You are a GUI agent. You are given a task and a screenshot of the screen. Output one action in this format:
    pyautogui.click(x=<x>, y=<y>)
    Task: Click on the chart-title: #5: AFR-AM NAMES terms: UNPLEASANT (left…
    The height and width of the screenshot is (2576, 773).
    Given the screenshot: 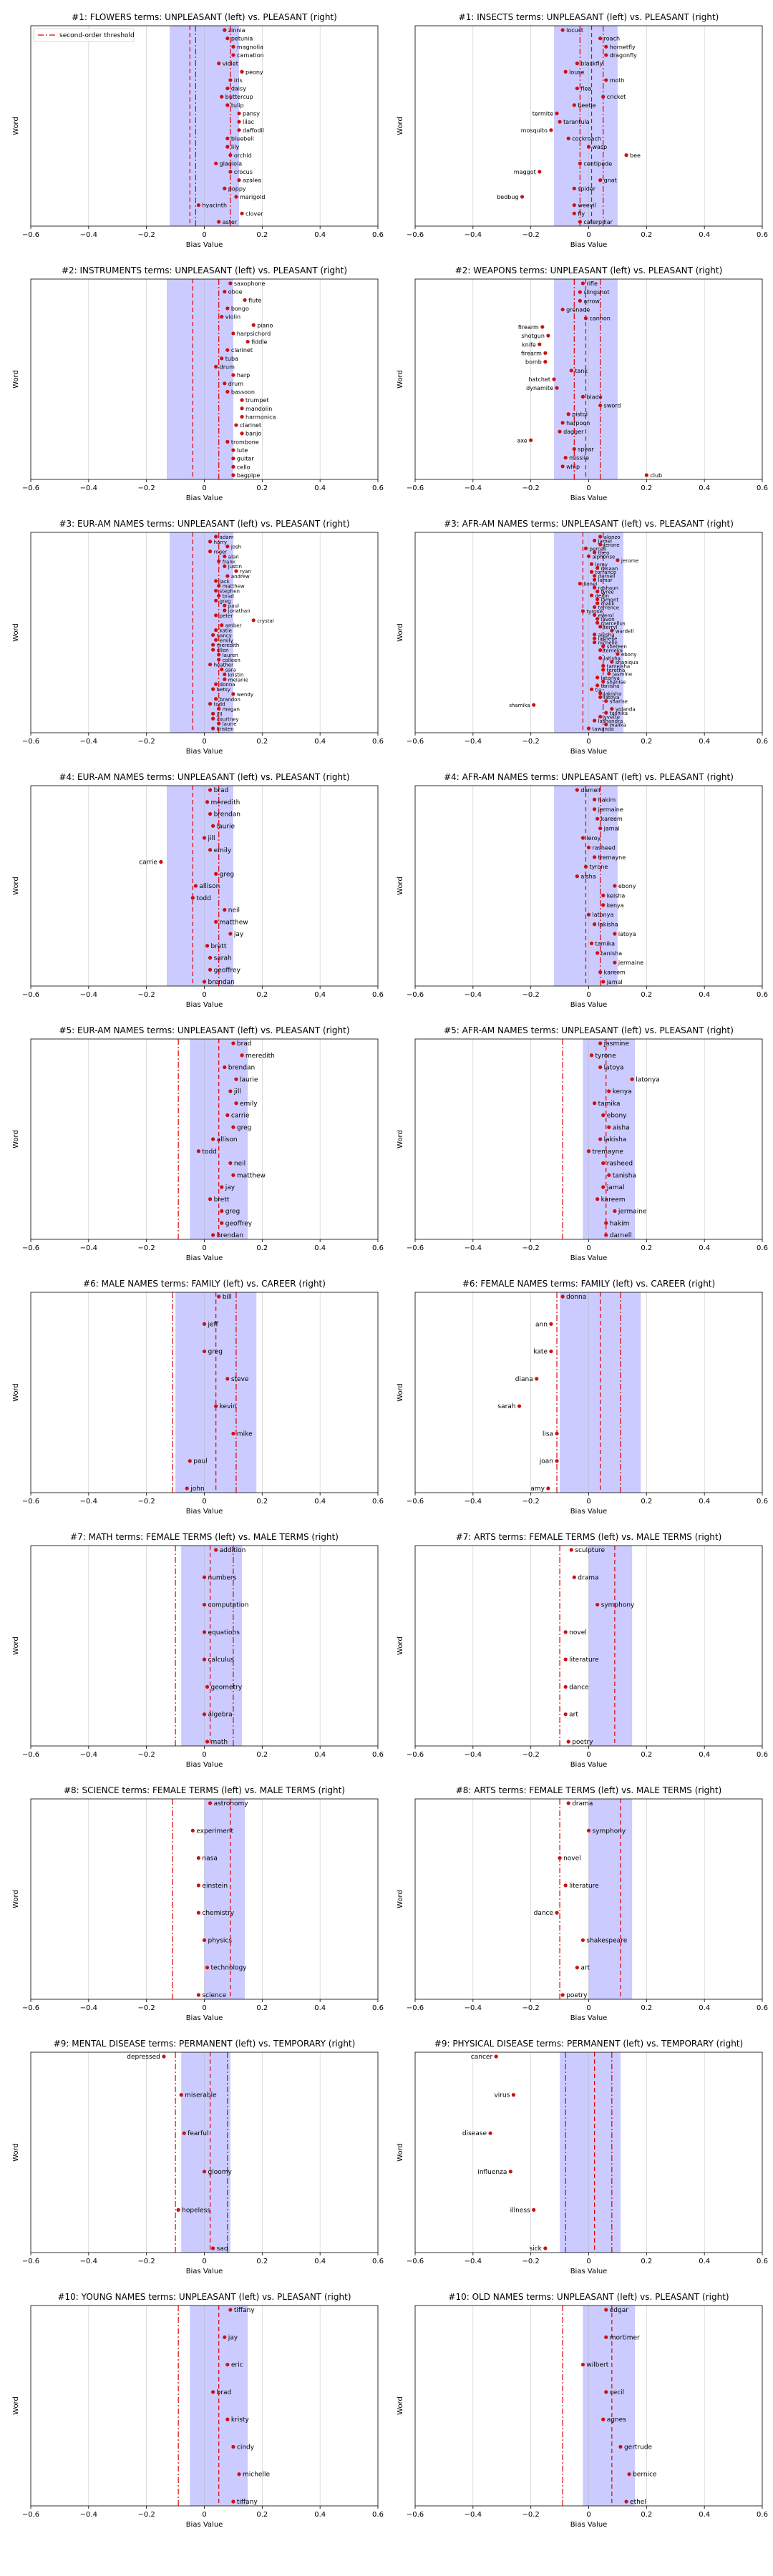 What is the action you would take?
    pyautogui.click(x=589, y=1030)
    